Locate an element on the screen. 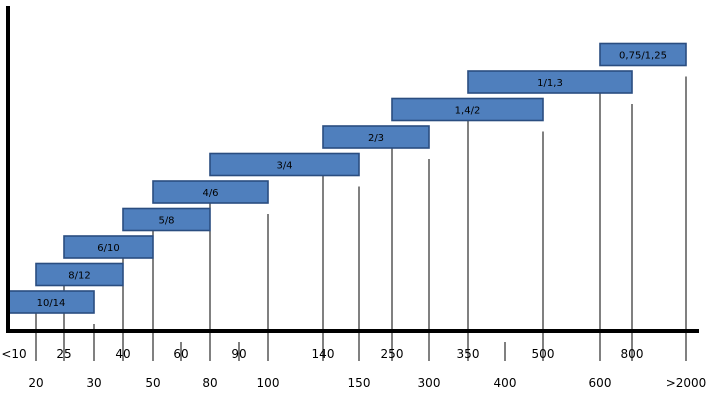  range-bar-label: 10/14 is located at coordinates (51, 303).